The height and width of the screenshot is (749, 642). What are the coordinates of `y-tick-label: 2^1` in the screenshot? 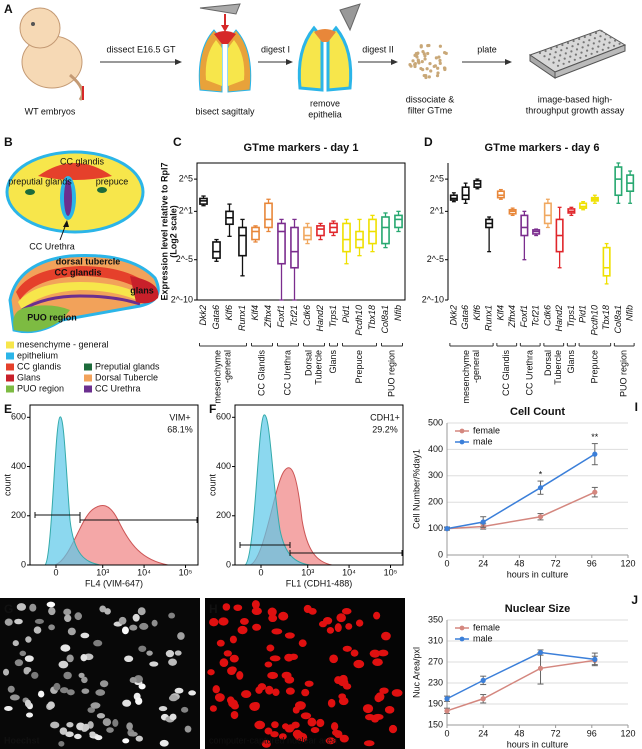 It's located at (437, 211).